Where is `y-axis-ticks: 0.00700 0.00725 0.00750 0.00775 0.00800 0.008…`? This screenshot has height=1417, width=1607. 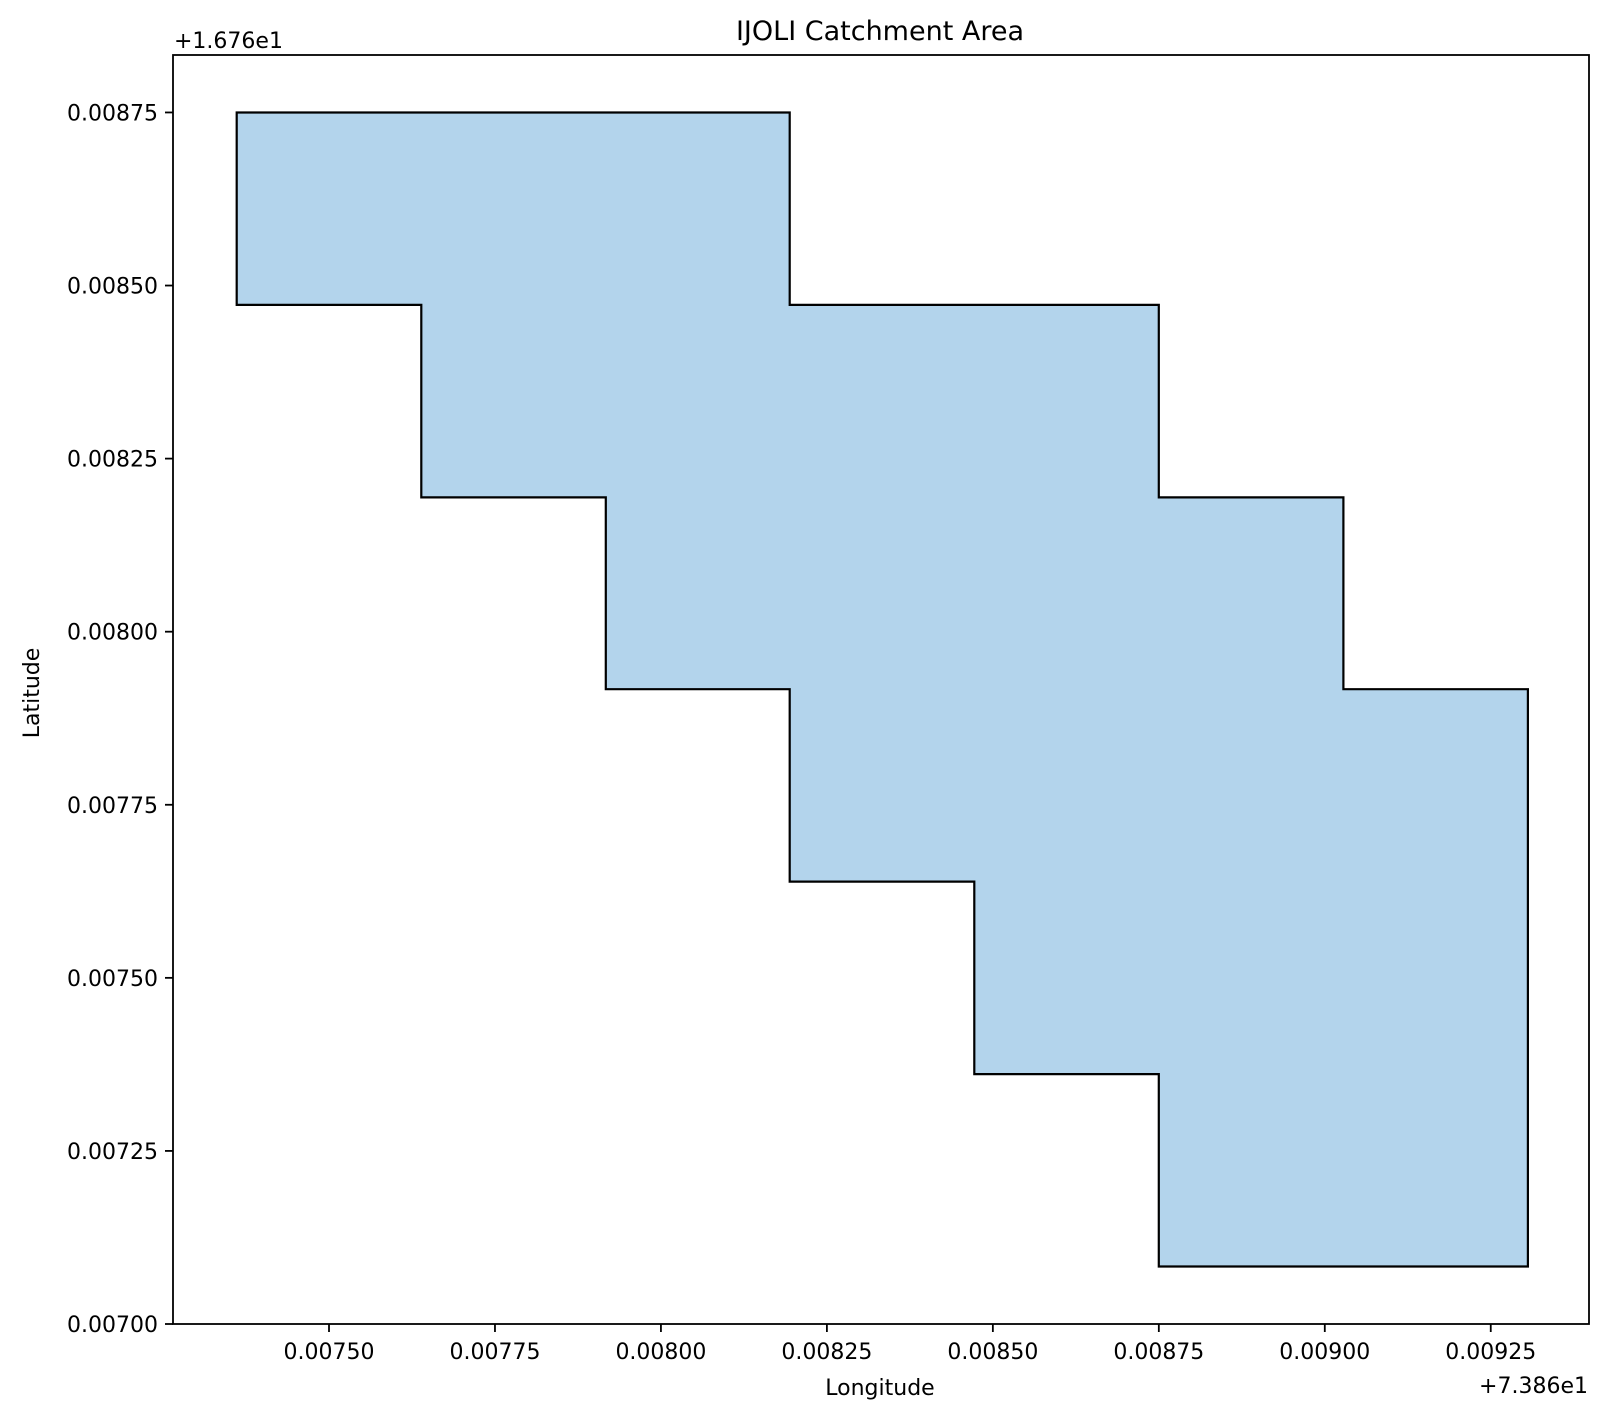
y-axis-ticks: 0.00700 0.00725 0.00750 0.00775 0.00800 0.008… is located at coordinates (120, 719).